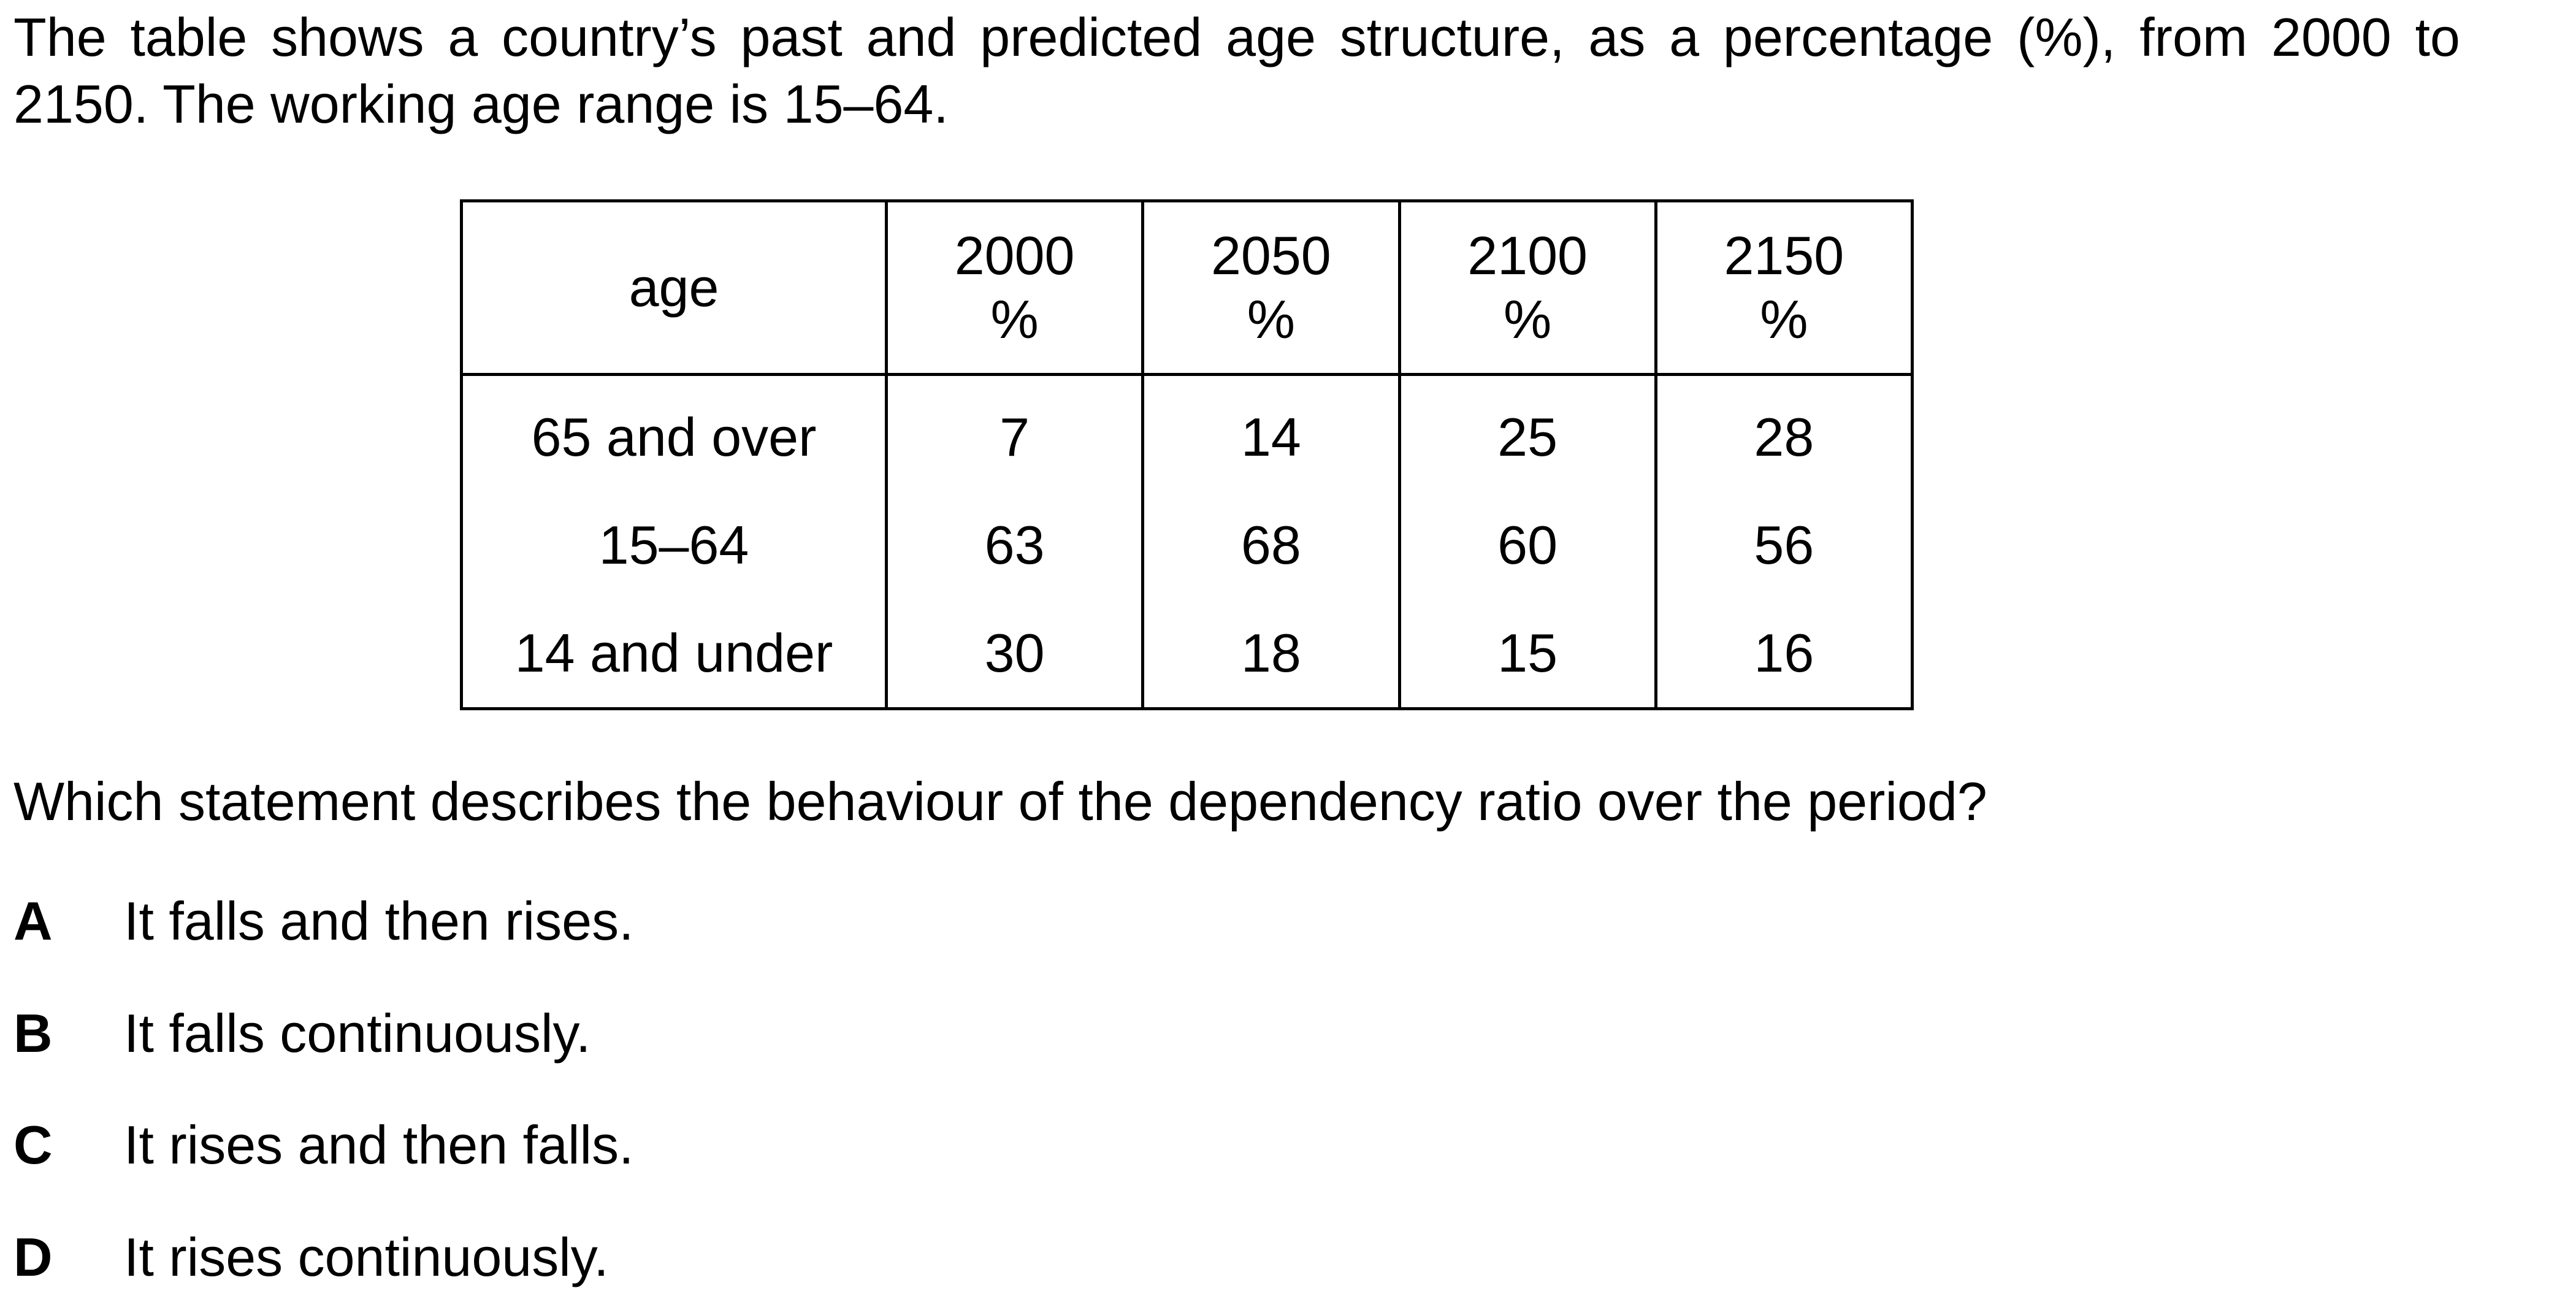  What do you see at coordinates (1014, 255) in the screenshot?
I see `year-label: 2000` at bounding box center [1014, 255].